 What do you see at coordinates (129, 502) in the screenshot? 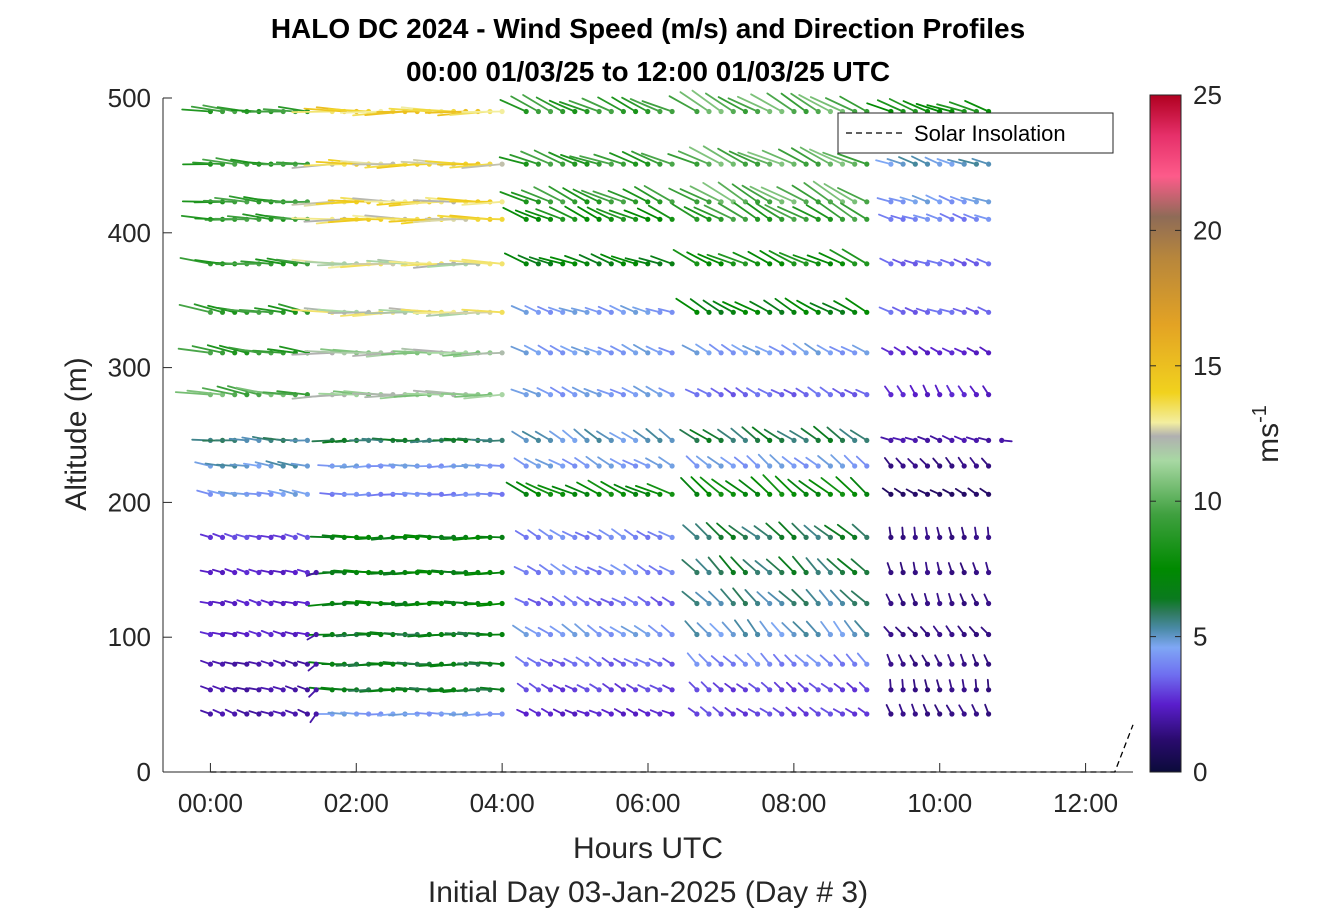
I see `y-tick-label: 200` at bounding box center [129, 502].